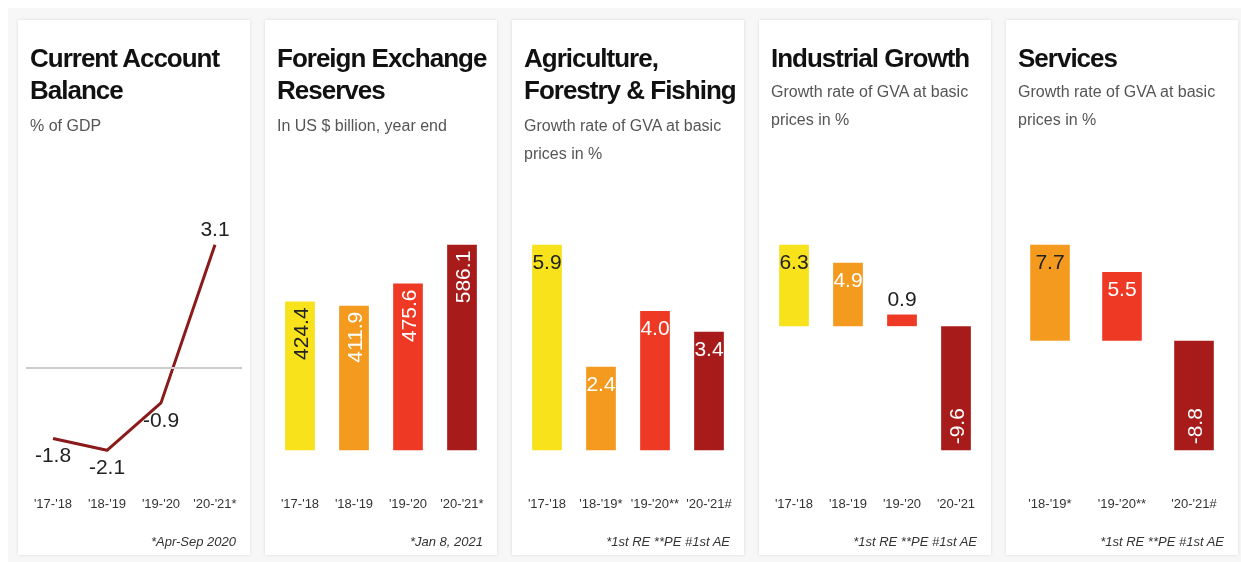  Describe the element at coordinates (1122, 289) in the screenshot. I see `data-label: 5.5` at that location.